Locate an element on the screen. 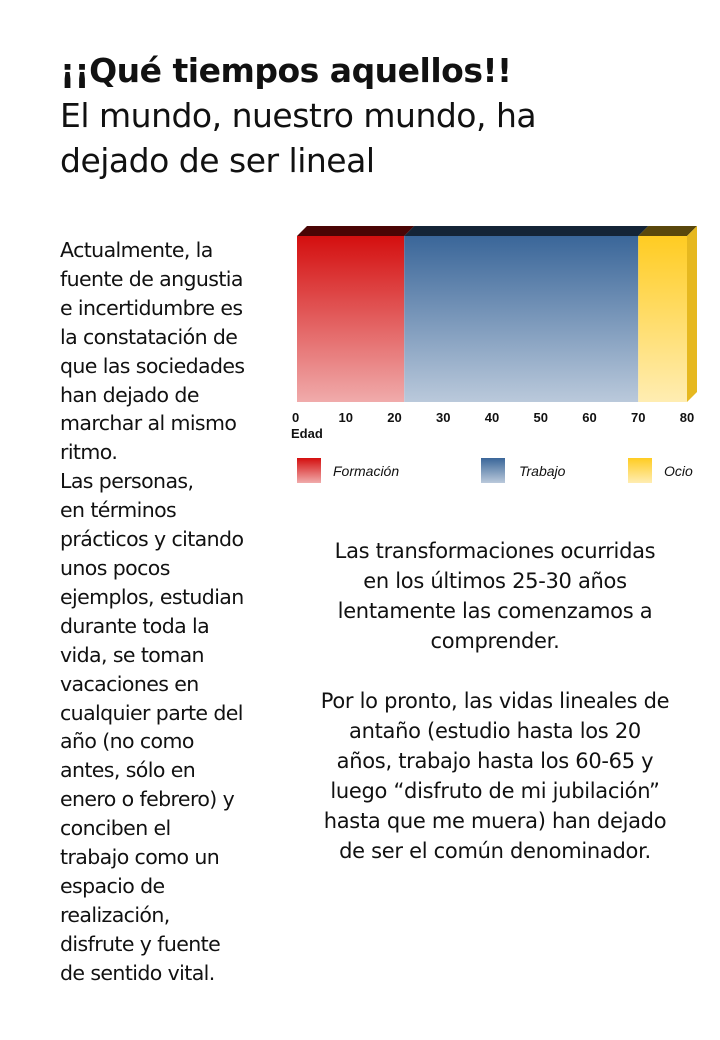 The image size is (720, 1040). x-tick-label: 50 is located at coordinates (541, 417).